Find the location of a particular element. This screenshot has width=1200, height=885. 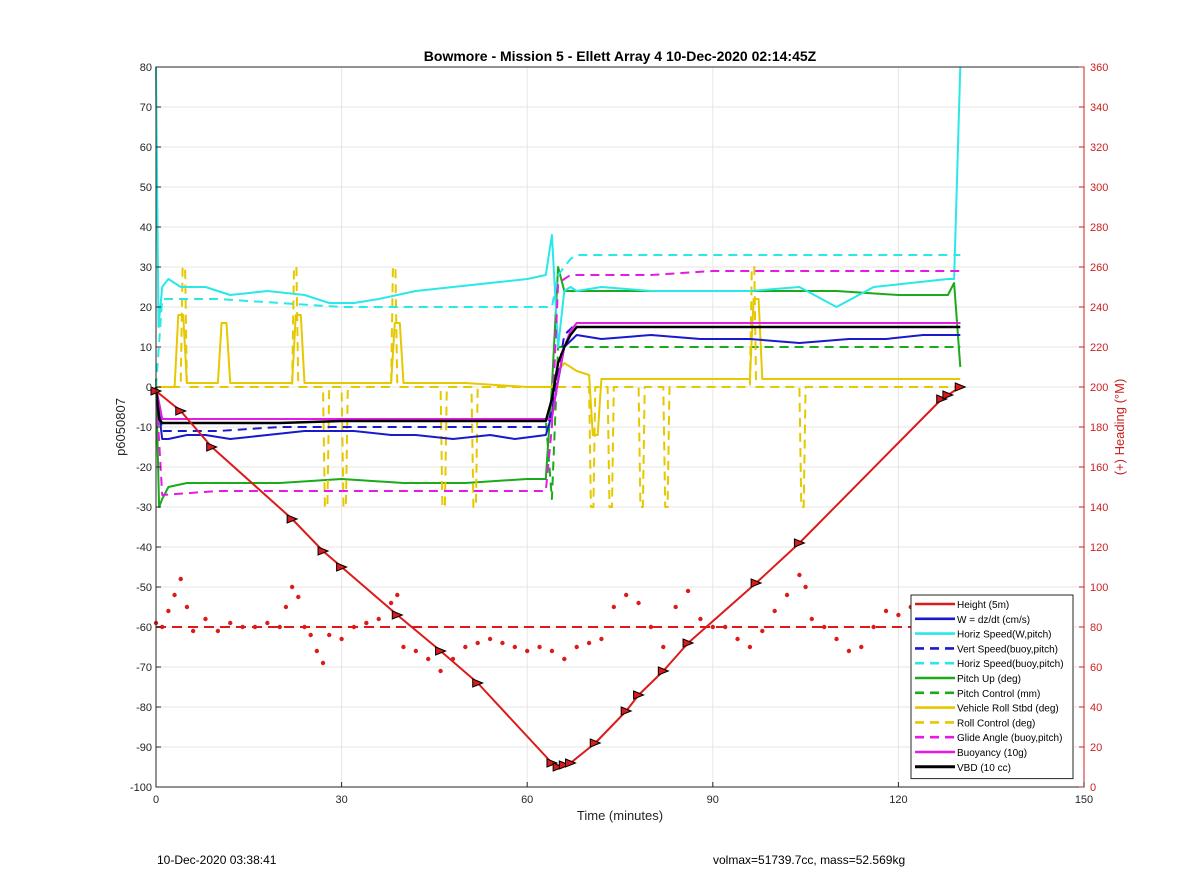

right-tick-label: 360 is located at coordinates (1099, 68).